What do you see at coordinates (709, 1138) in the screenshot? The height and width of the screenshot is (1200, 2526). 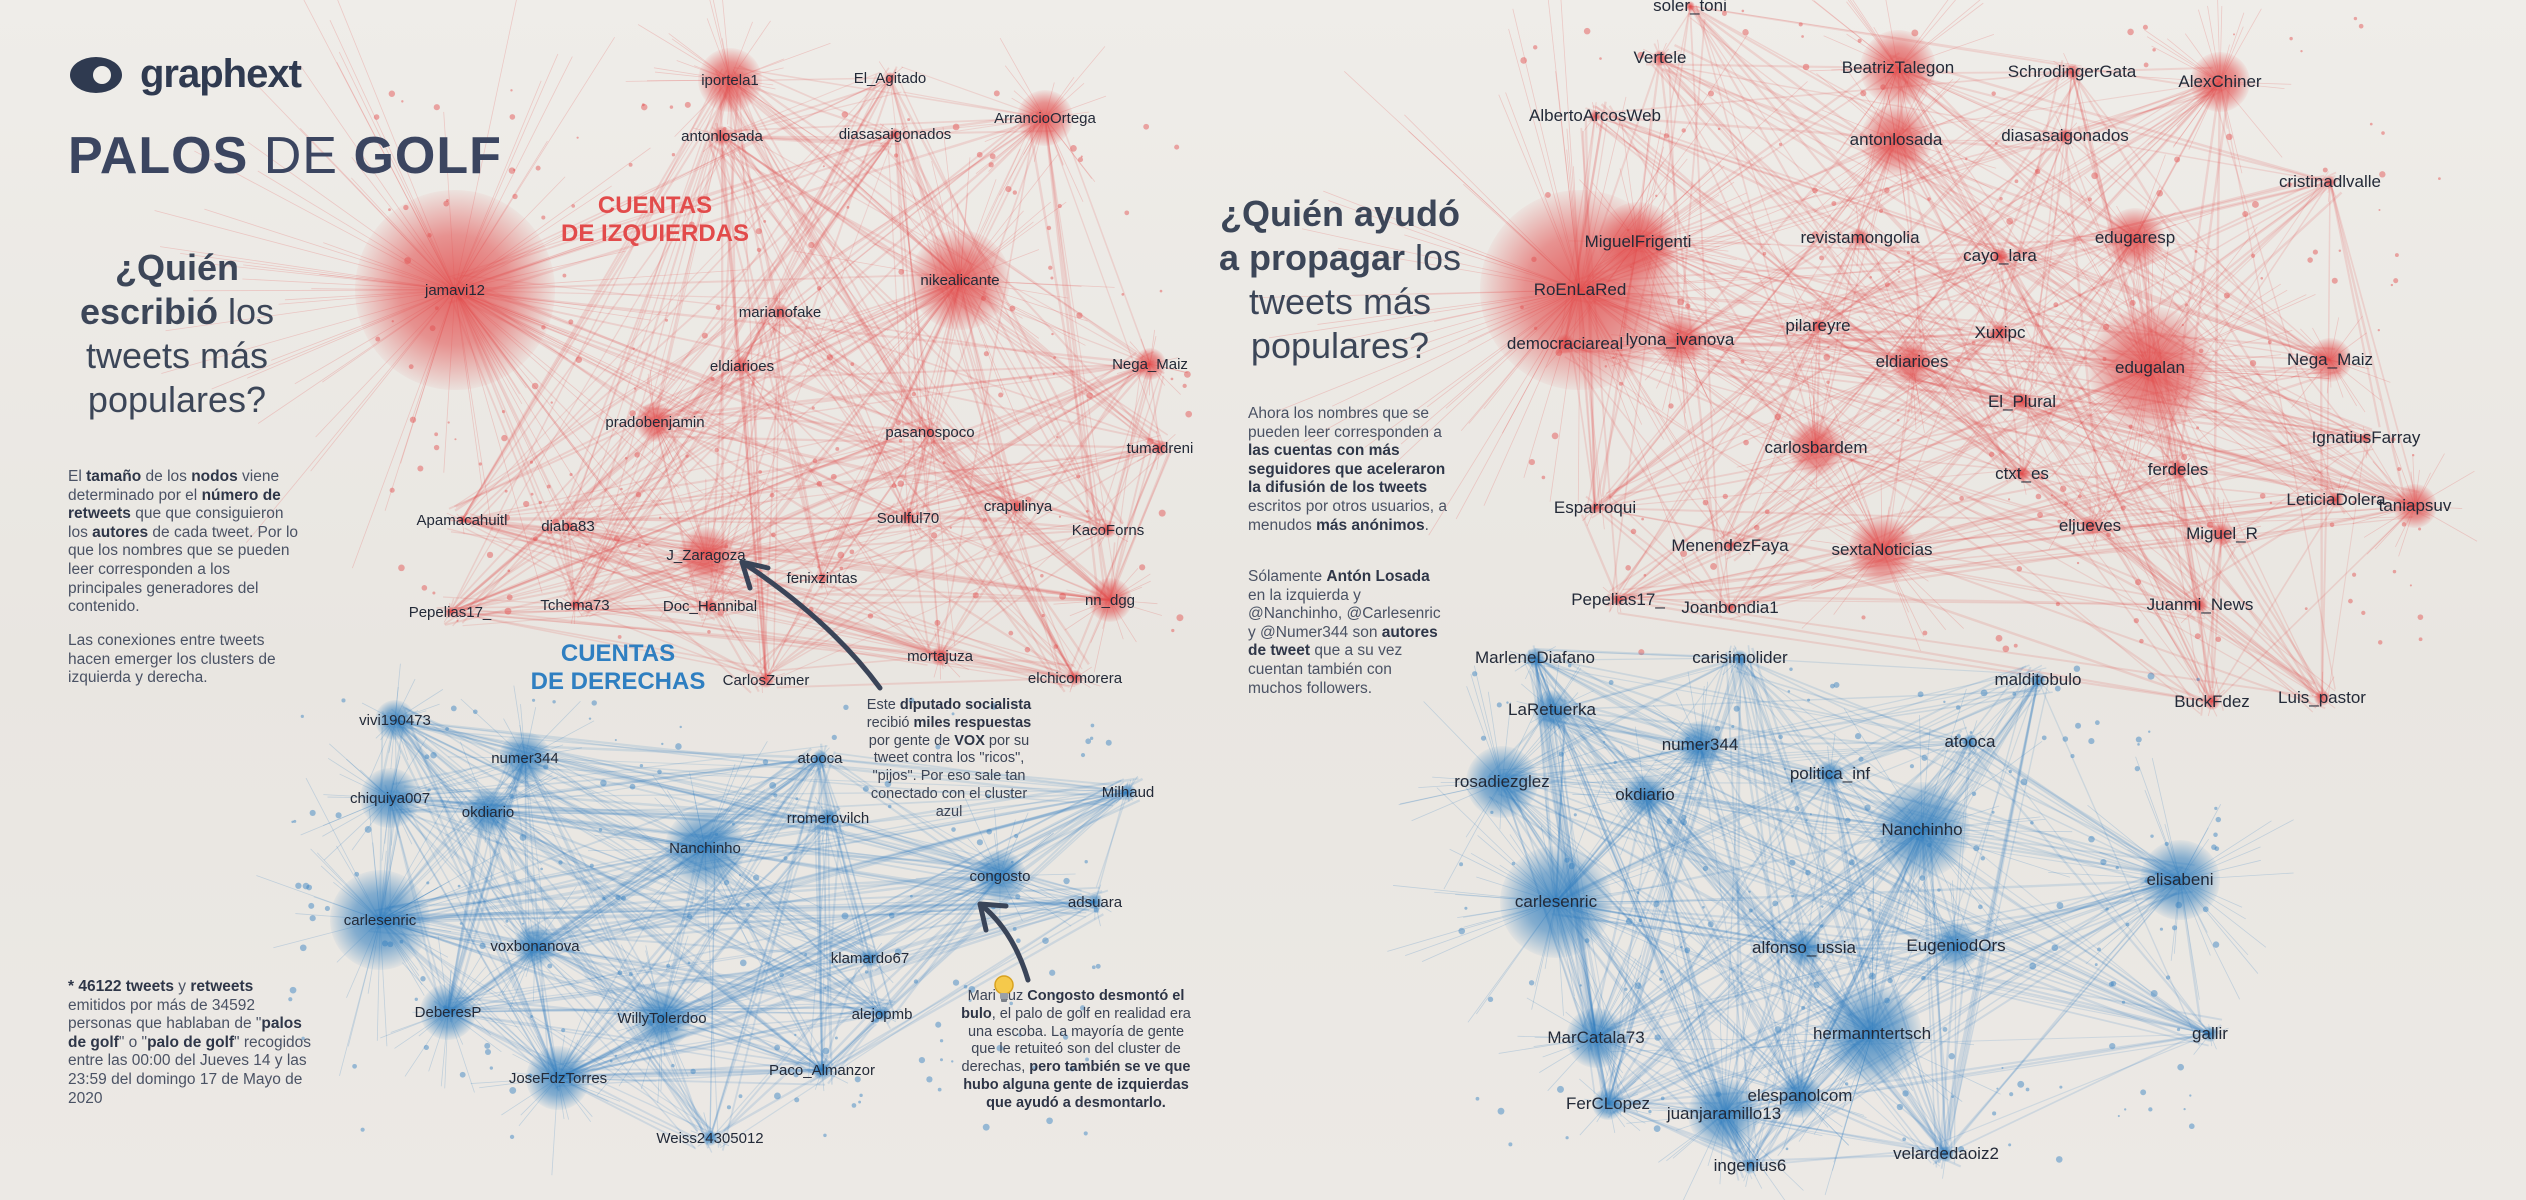 I see `label-Weiss24305012: Weiss24305012` at bounding box center [709, 1138].